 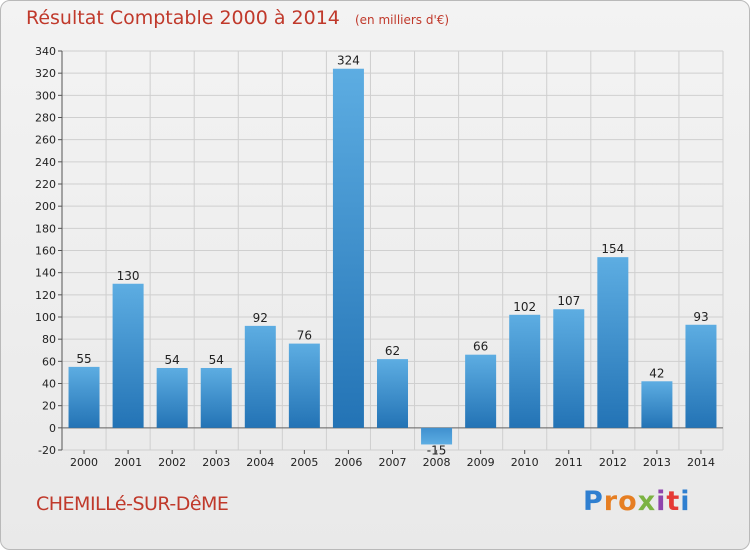 I want to click on bar-2012, so click(x=613, y=342).